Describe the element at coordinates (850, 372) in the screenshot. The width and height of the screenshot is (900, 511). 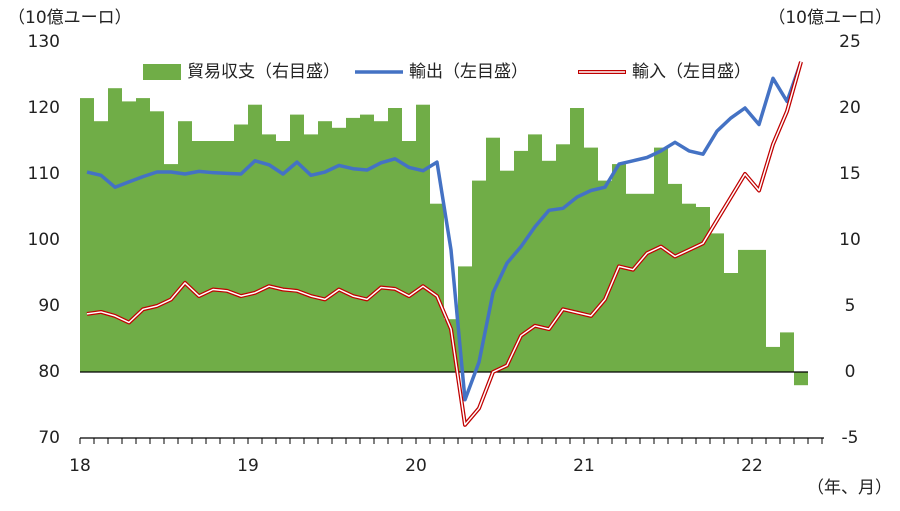
I see `y2-tick-label: 0` at that location.